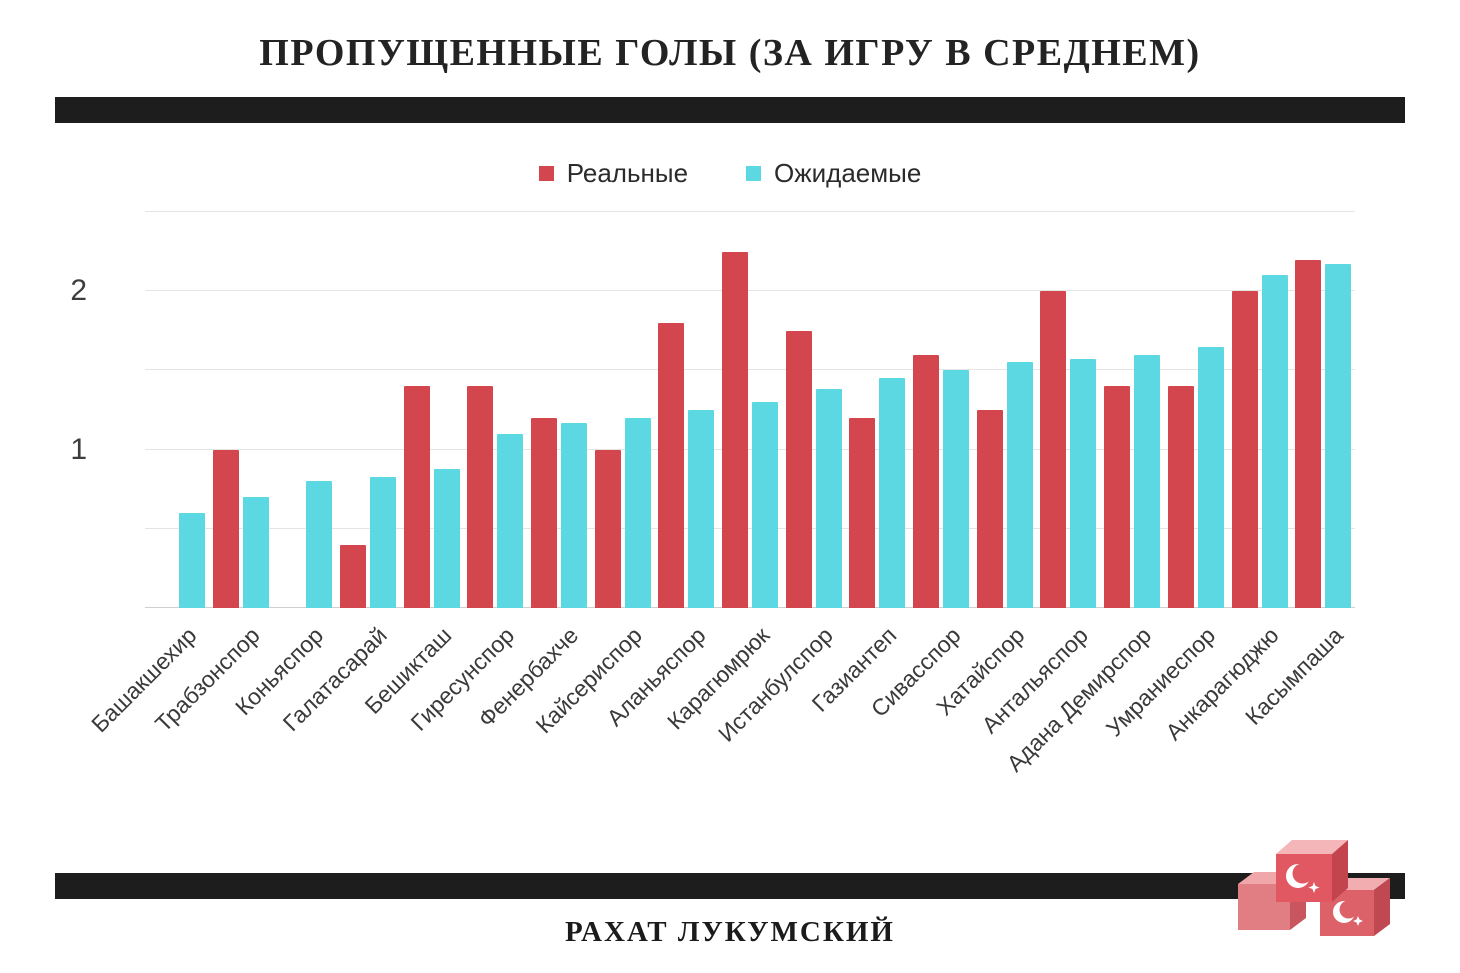  I want to click on chart-title: ПРОПУЩЕННЫЕ ГОЛЫ (ЗА ИГРУ В СРЕДНЕМ), so click(730, 53).